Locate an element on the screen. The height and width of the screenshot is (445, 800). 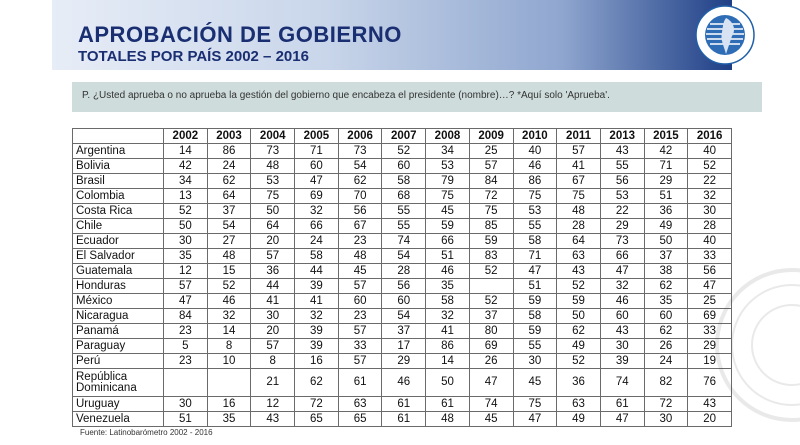
table-row: Colombia 13 64 75 69 70 68 75 72 75 75 53 51 32 is located at coordinates (402, 196).